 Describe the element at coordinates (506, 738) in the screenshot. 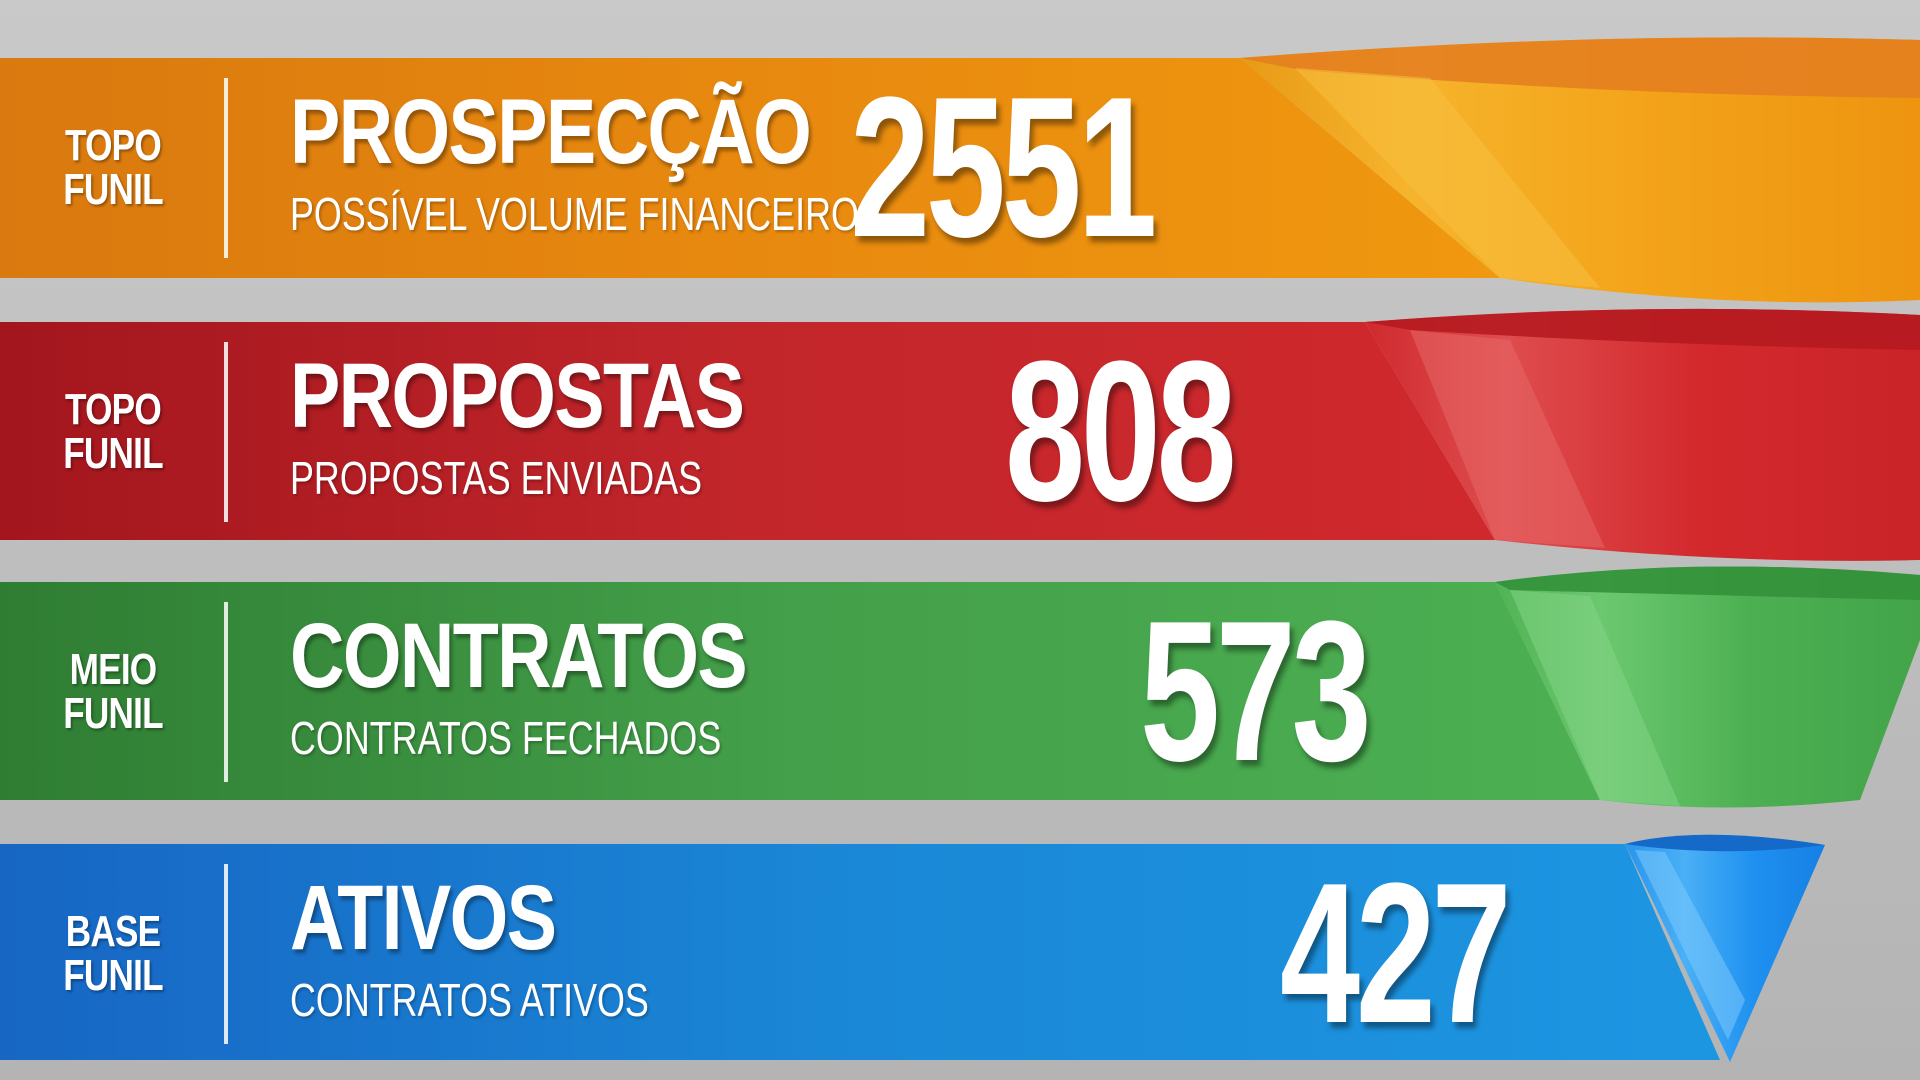

I see `stage-subtitle: CONTRATOS FECHADOS` at that location.